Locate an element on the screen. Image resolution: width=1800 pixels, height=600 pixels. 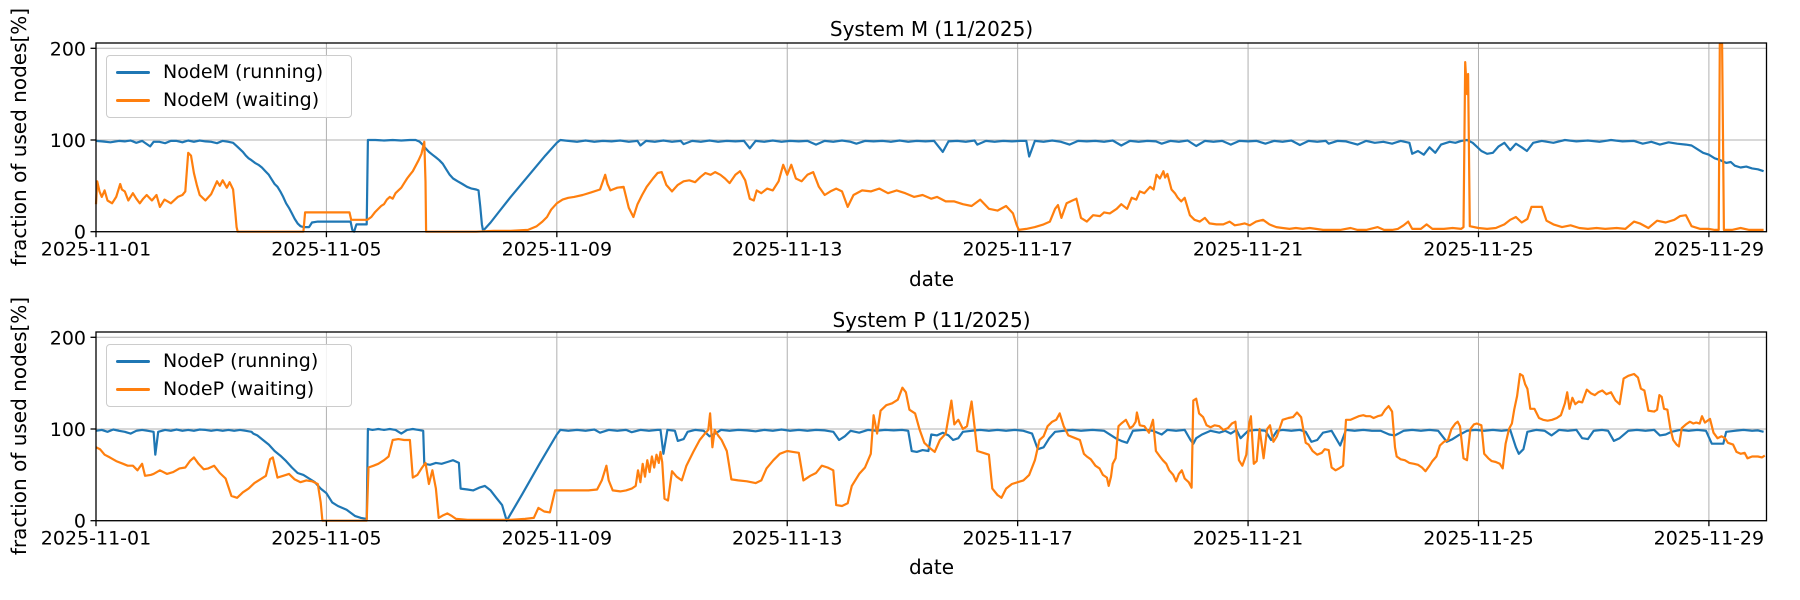
chart1-yaxis-label: fraction of used nodes[%] is located at coordinates (19, 137).